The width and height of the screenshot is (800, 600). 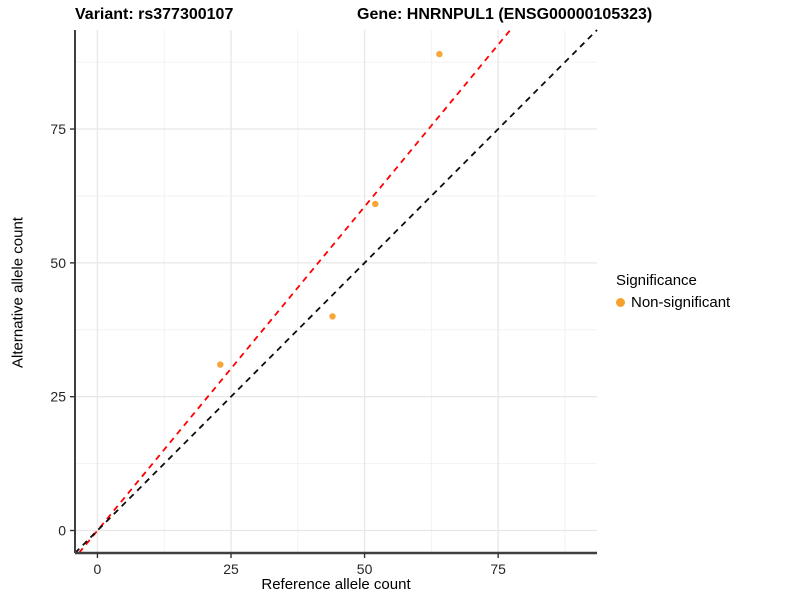 I want to click on x-tick-label: 50, so click(x=365, y=569).